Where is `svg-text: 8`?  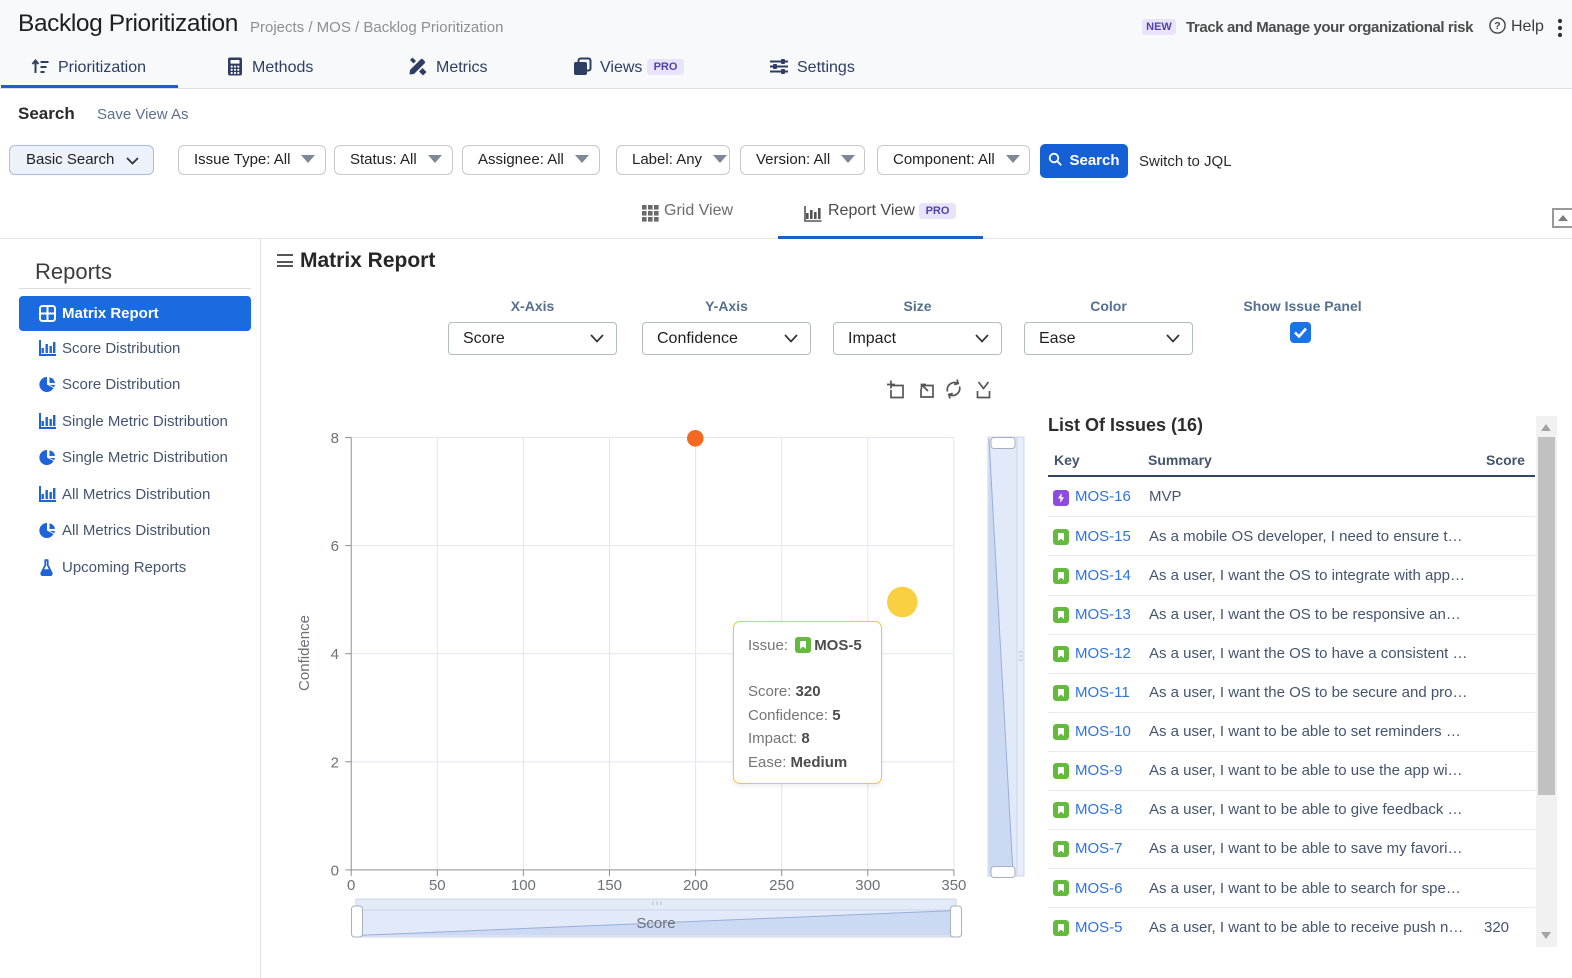
svg-text: 8 is located at coordinates (335, 438).